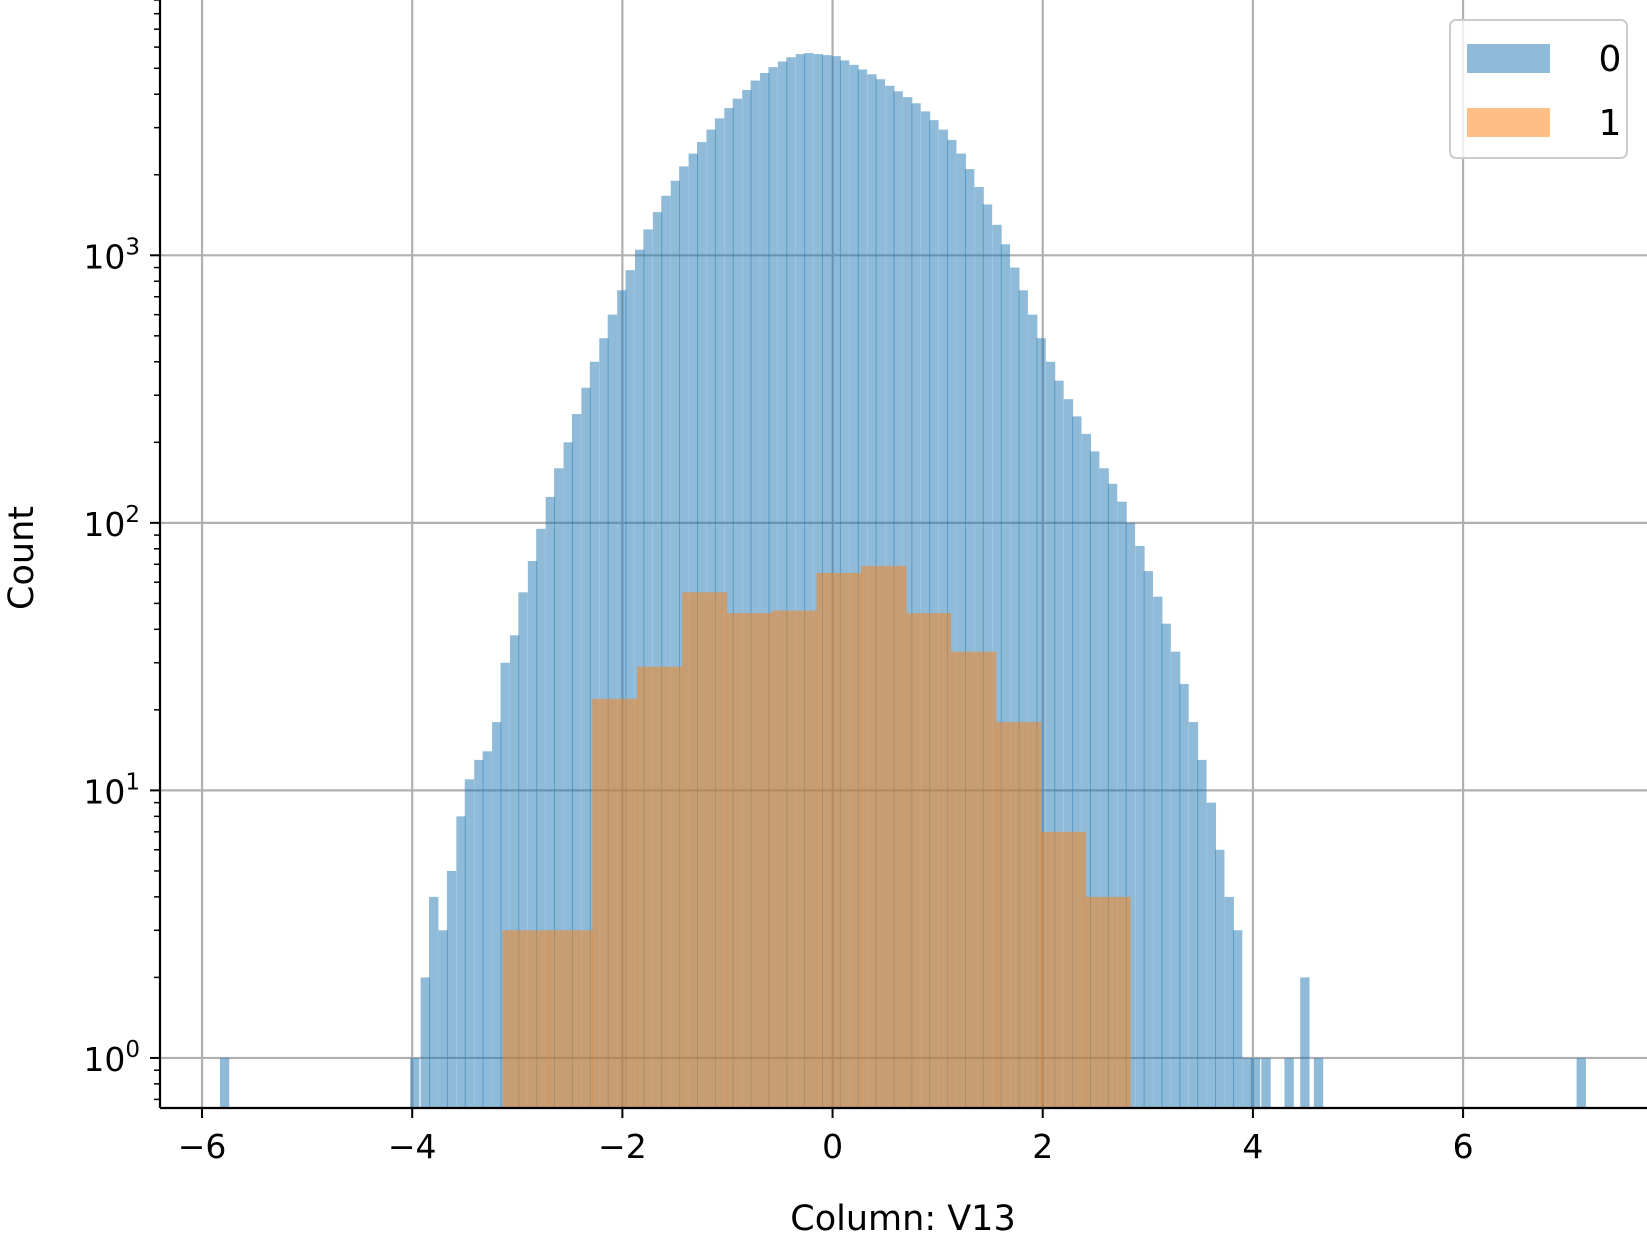 The width and height of the screenshot is (1647, 1238). Describe the element at coordinates (412, 1146) in the screenshot. I see `x-tick-label-1: −4` at that location.